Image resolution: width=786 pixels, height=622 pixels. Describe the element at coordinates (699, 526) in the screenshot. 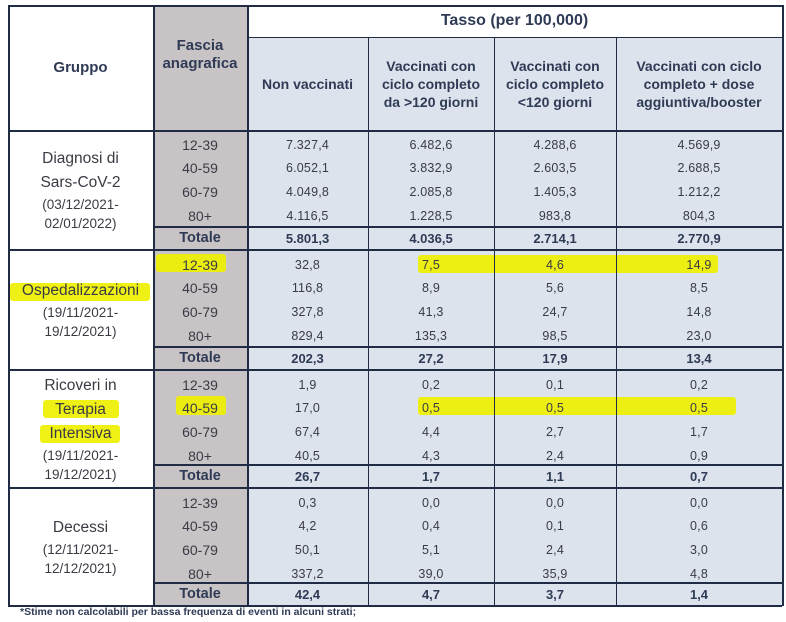

I see `rate-value: 0,6` at that location.